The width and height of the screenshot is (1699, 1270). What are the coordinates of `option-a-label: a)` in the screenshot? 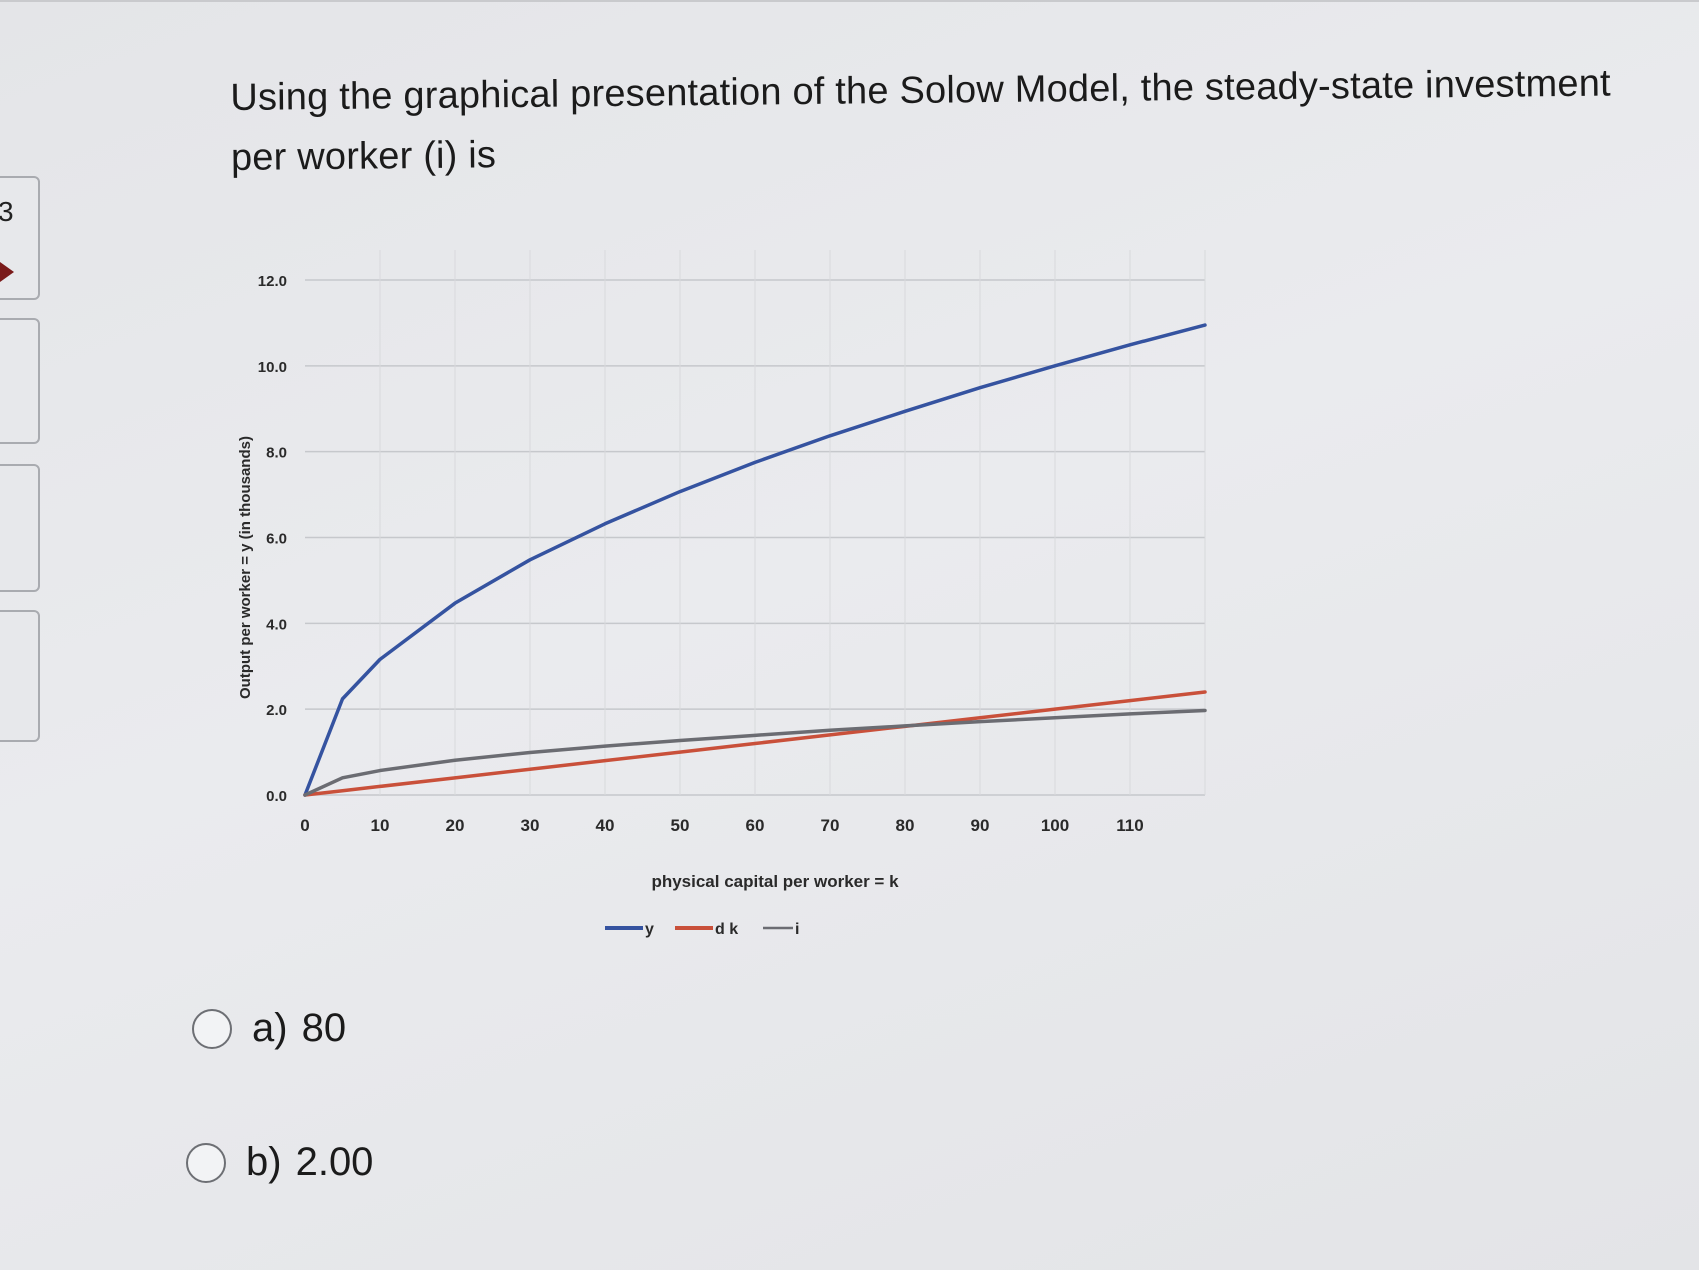 It's located at (270, 1028).